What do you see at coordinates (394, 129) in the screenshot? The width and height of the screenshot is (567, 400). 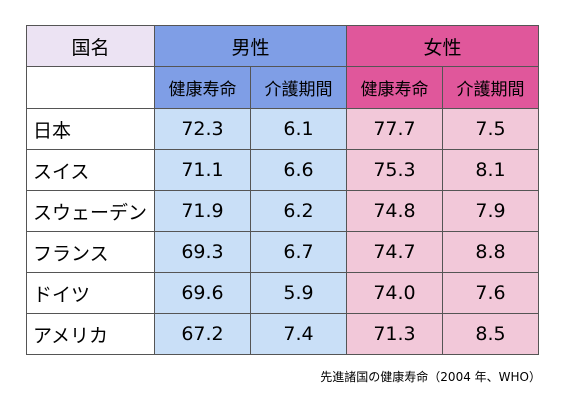 I see `female-life-cell: 77.7` at bounding box center [394, 129].